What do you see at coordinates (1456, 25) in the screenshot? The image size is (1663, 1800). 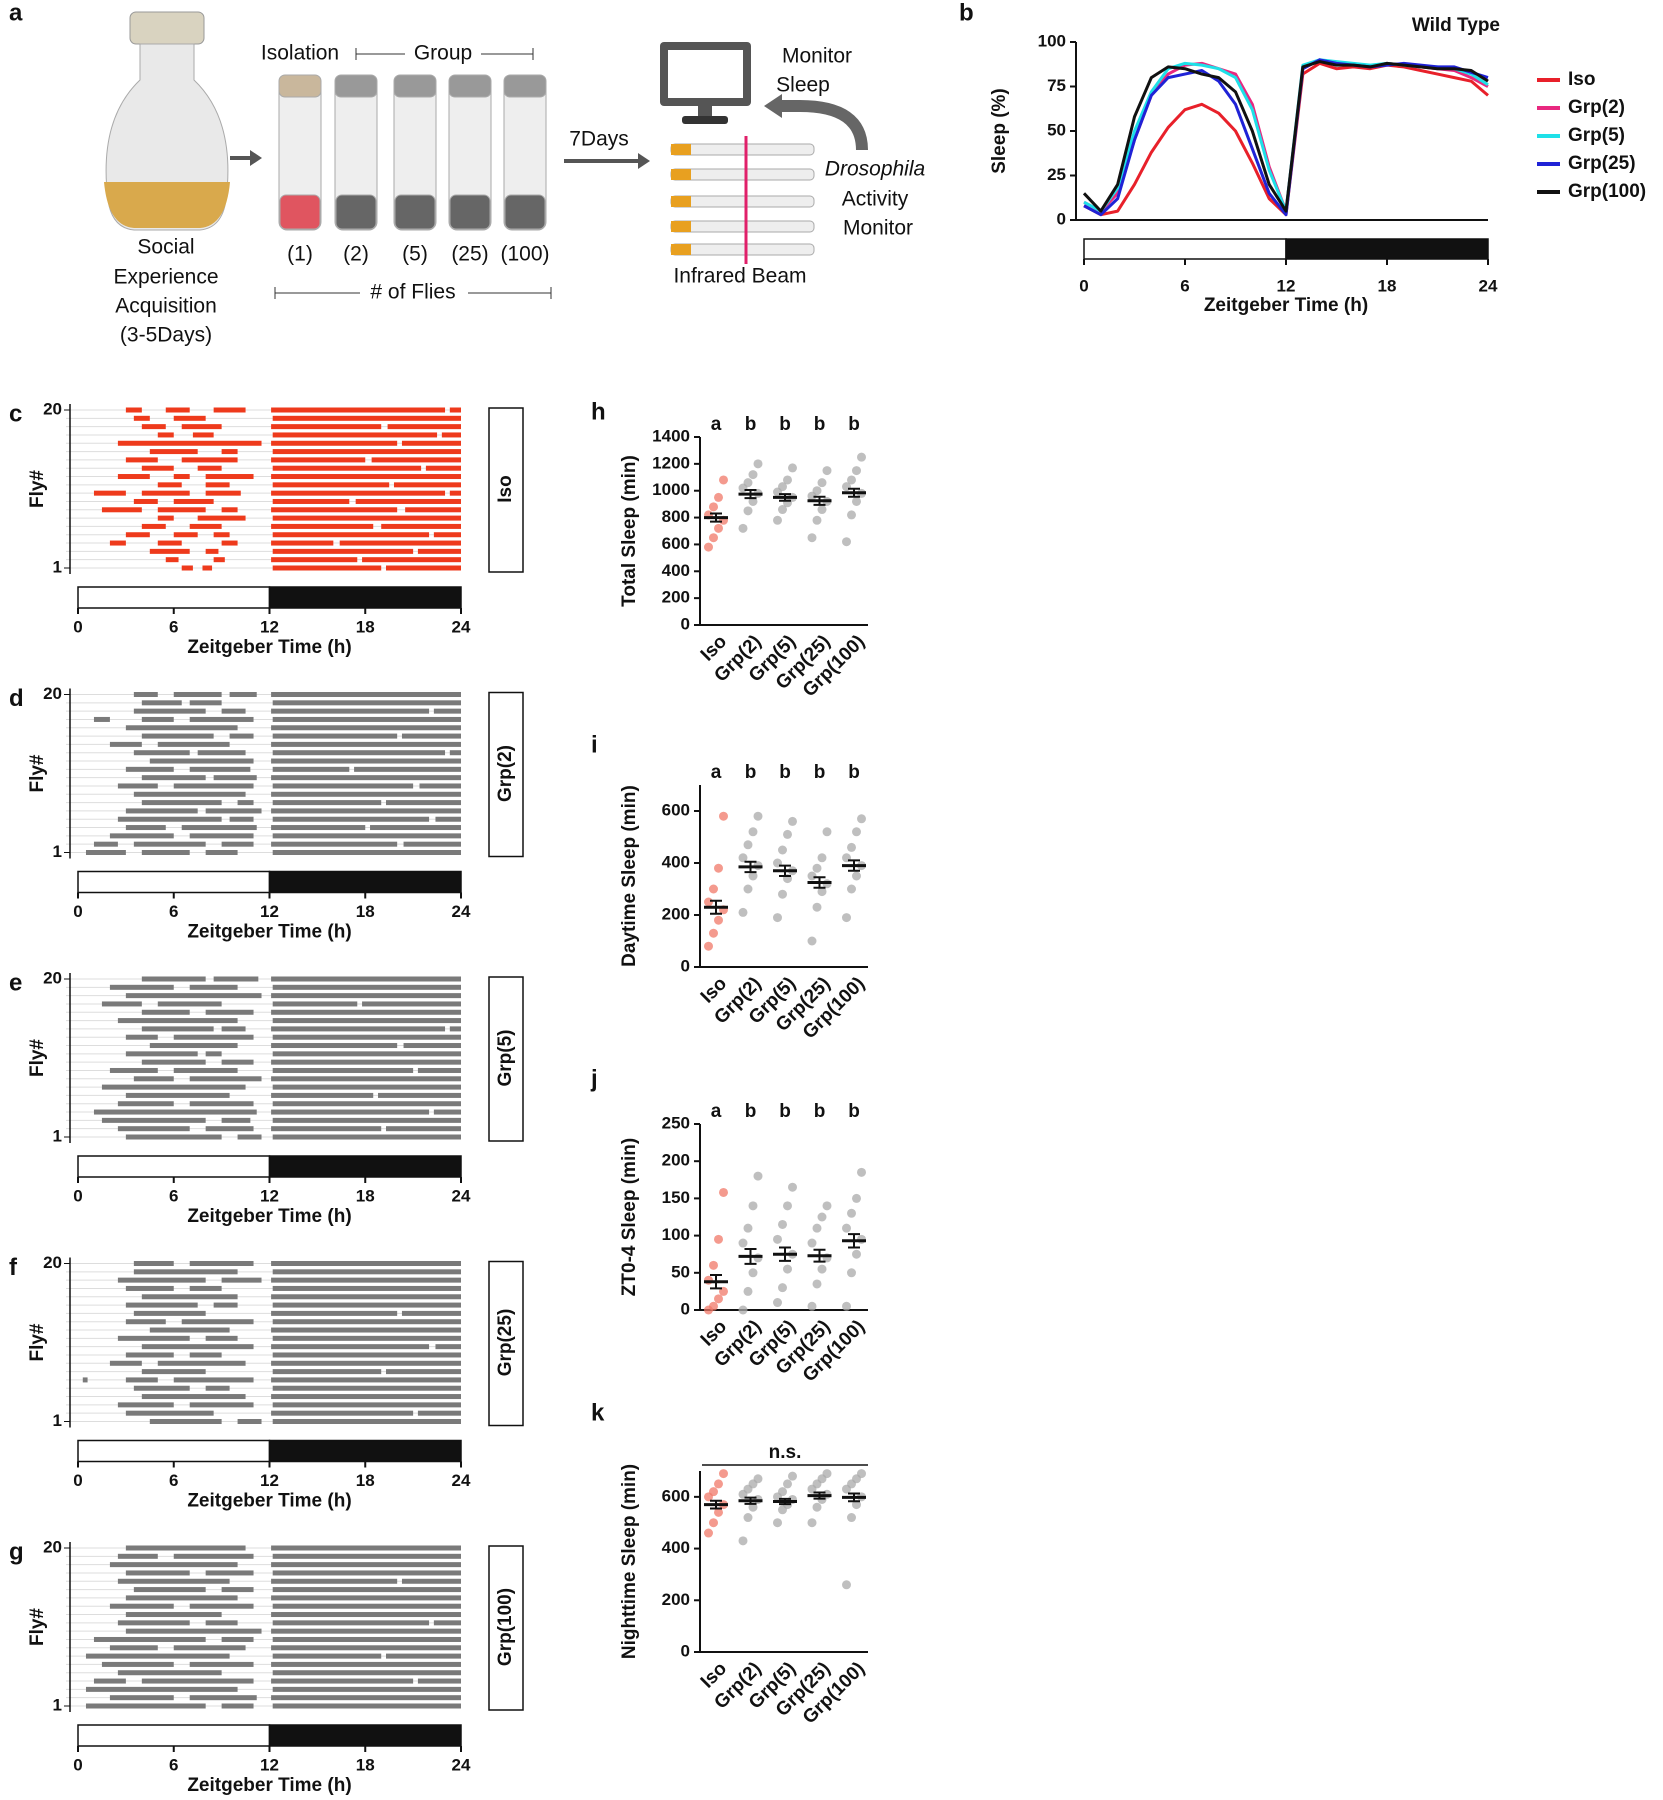 I see `chart-title: Wild Type` at bounding box center [1456, 25].